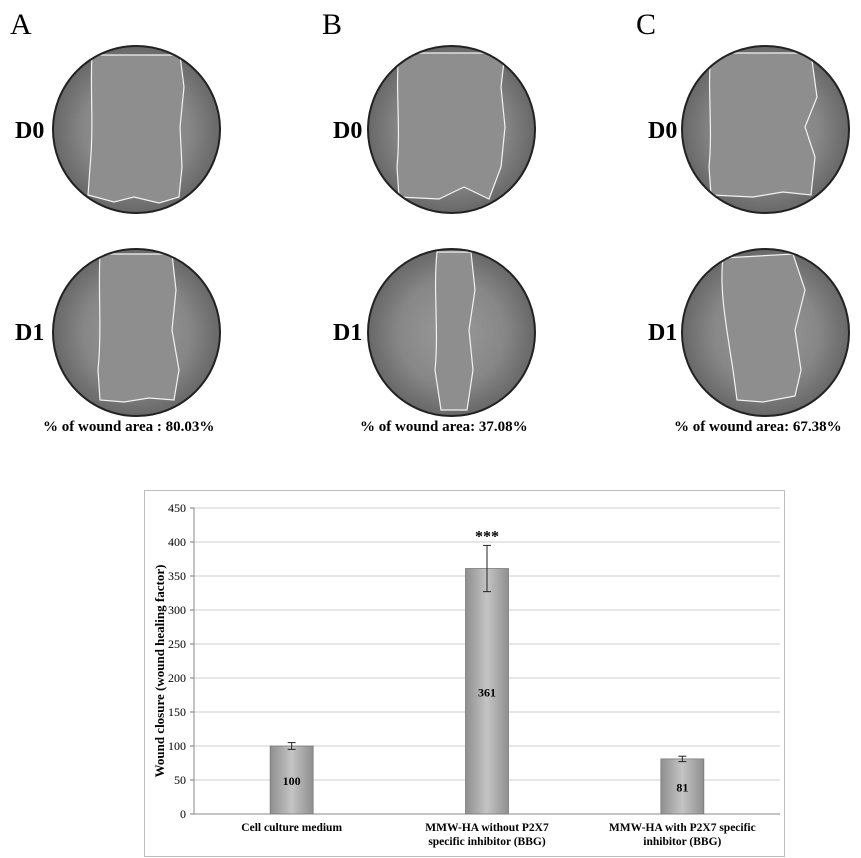 The image size is (861, 858). Describe the element at coordinates (682, 842) in the screenshot. I see `x-category-label: inhibitor (BBG)` at that location.